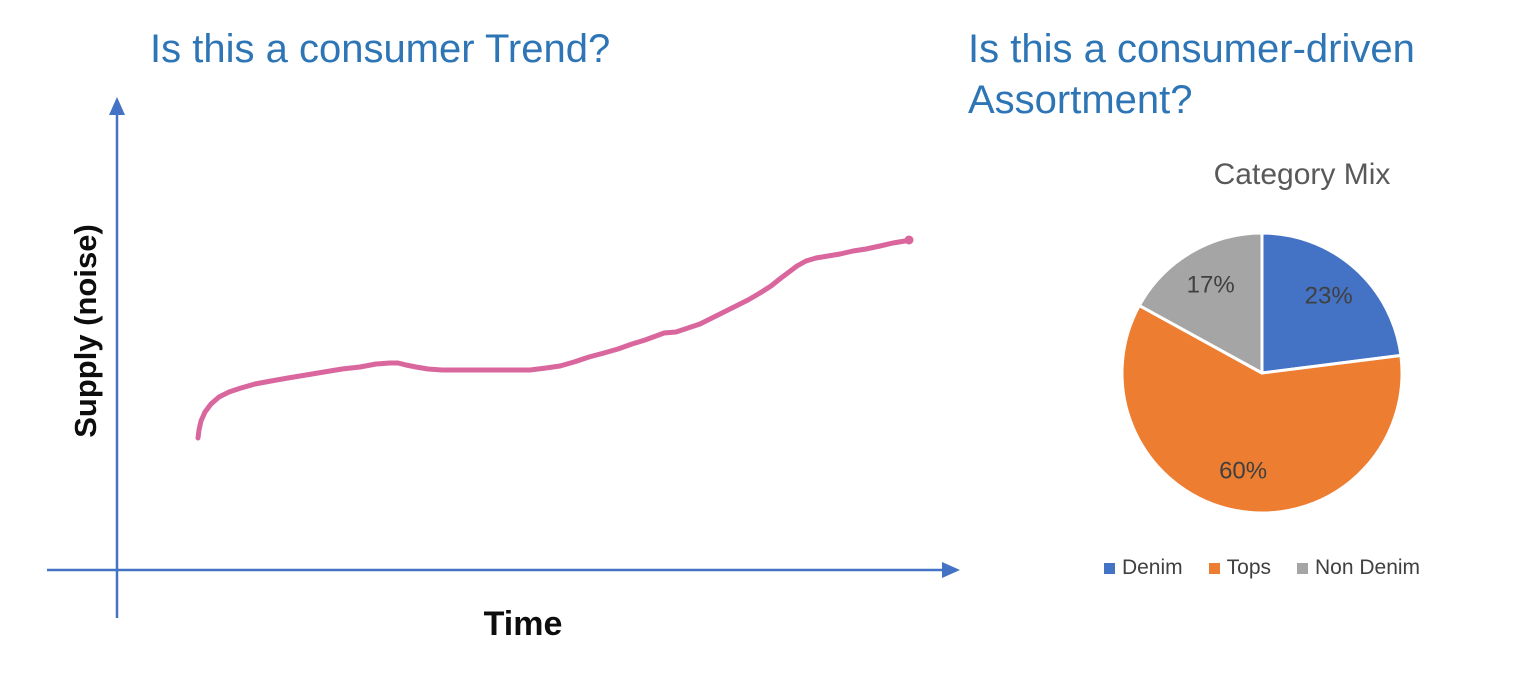 This screenshot has width=1536, height=687. I want to click on x-axis-arrowhead-icon, so click(951, 570).